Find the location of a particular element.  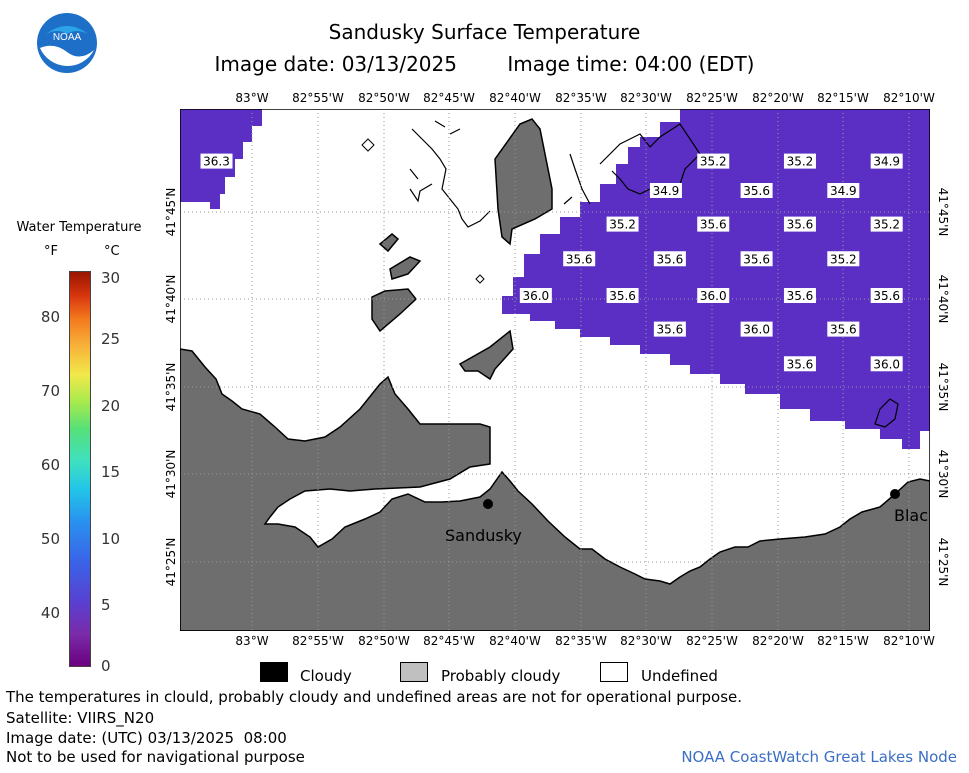

legend-label-cloudy: Cloudy is located at coordinates (326, 676).